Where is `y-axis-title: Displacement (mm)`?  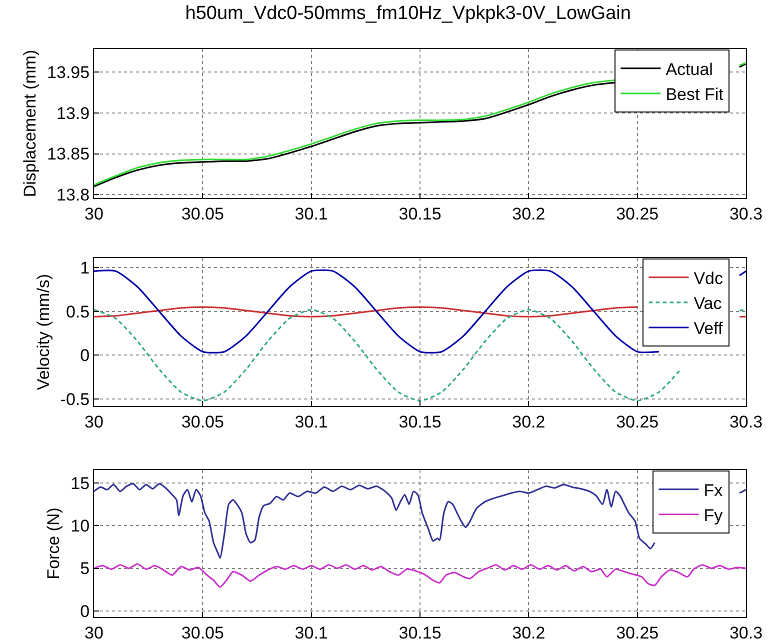 y-axis-title: Displacement (mm) is located at coordinates (30, 124).